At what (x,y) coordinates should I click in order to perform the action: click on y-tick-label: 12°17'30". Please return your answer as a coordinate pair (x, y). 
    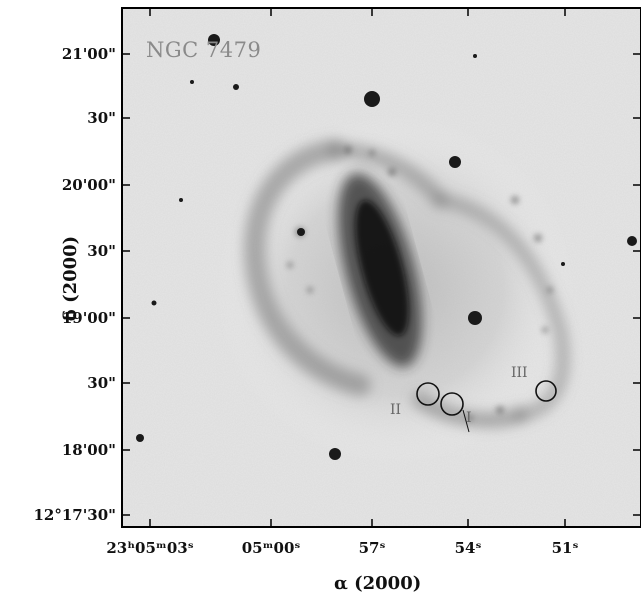
    Looking at the image, I should click on (74, 515).